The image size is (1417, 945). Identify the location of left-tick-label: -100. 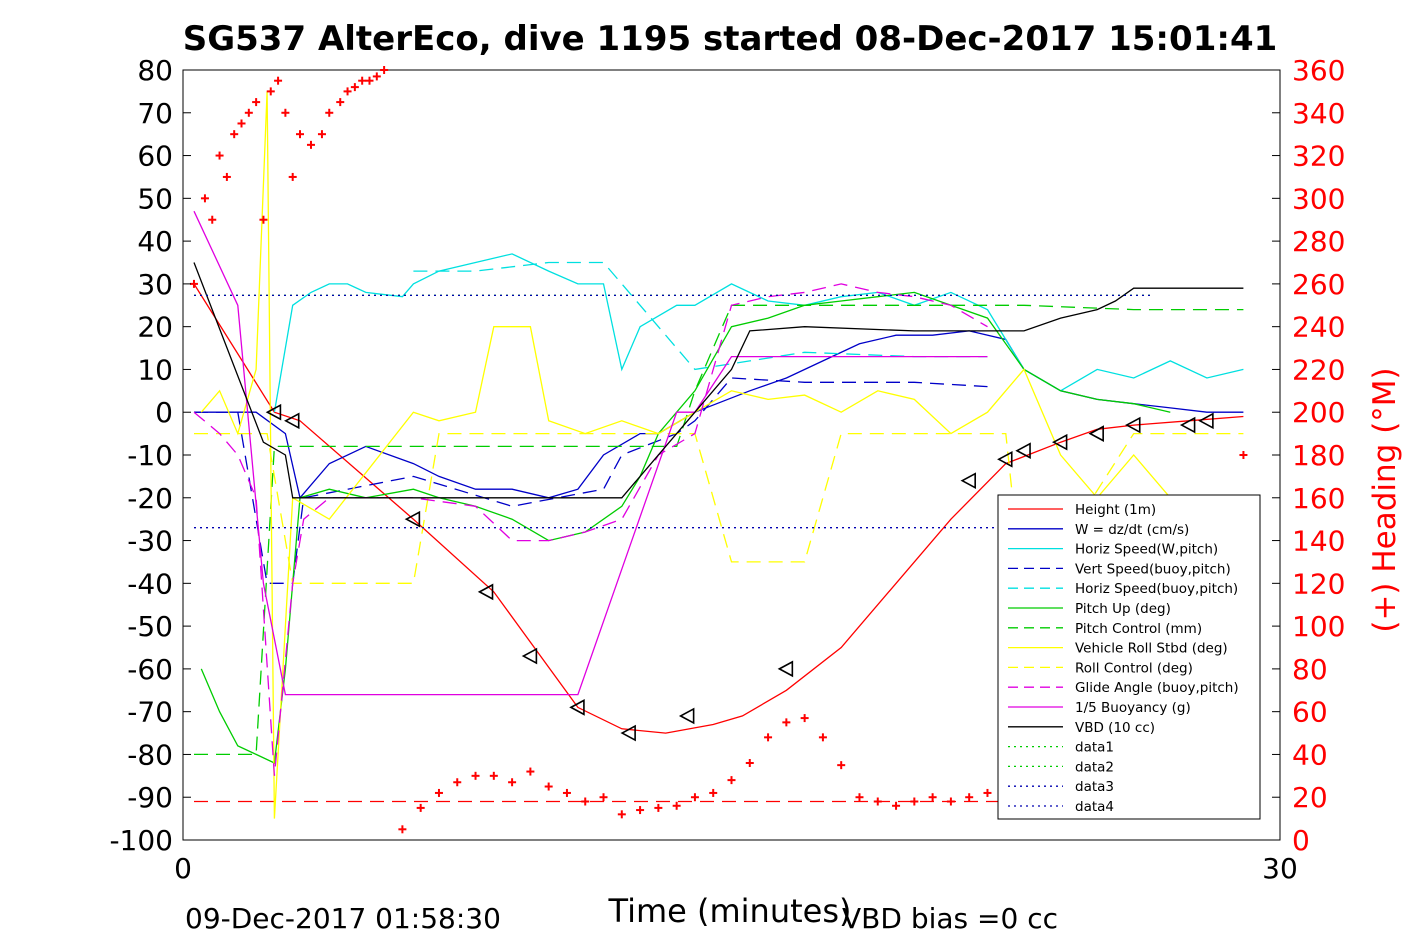
(141, 840).